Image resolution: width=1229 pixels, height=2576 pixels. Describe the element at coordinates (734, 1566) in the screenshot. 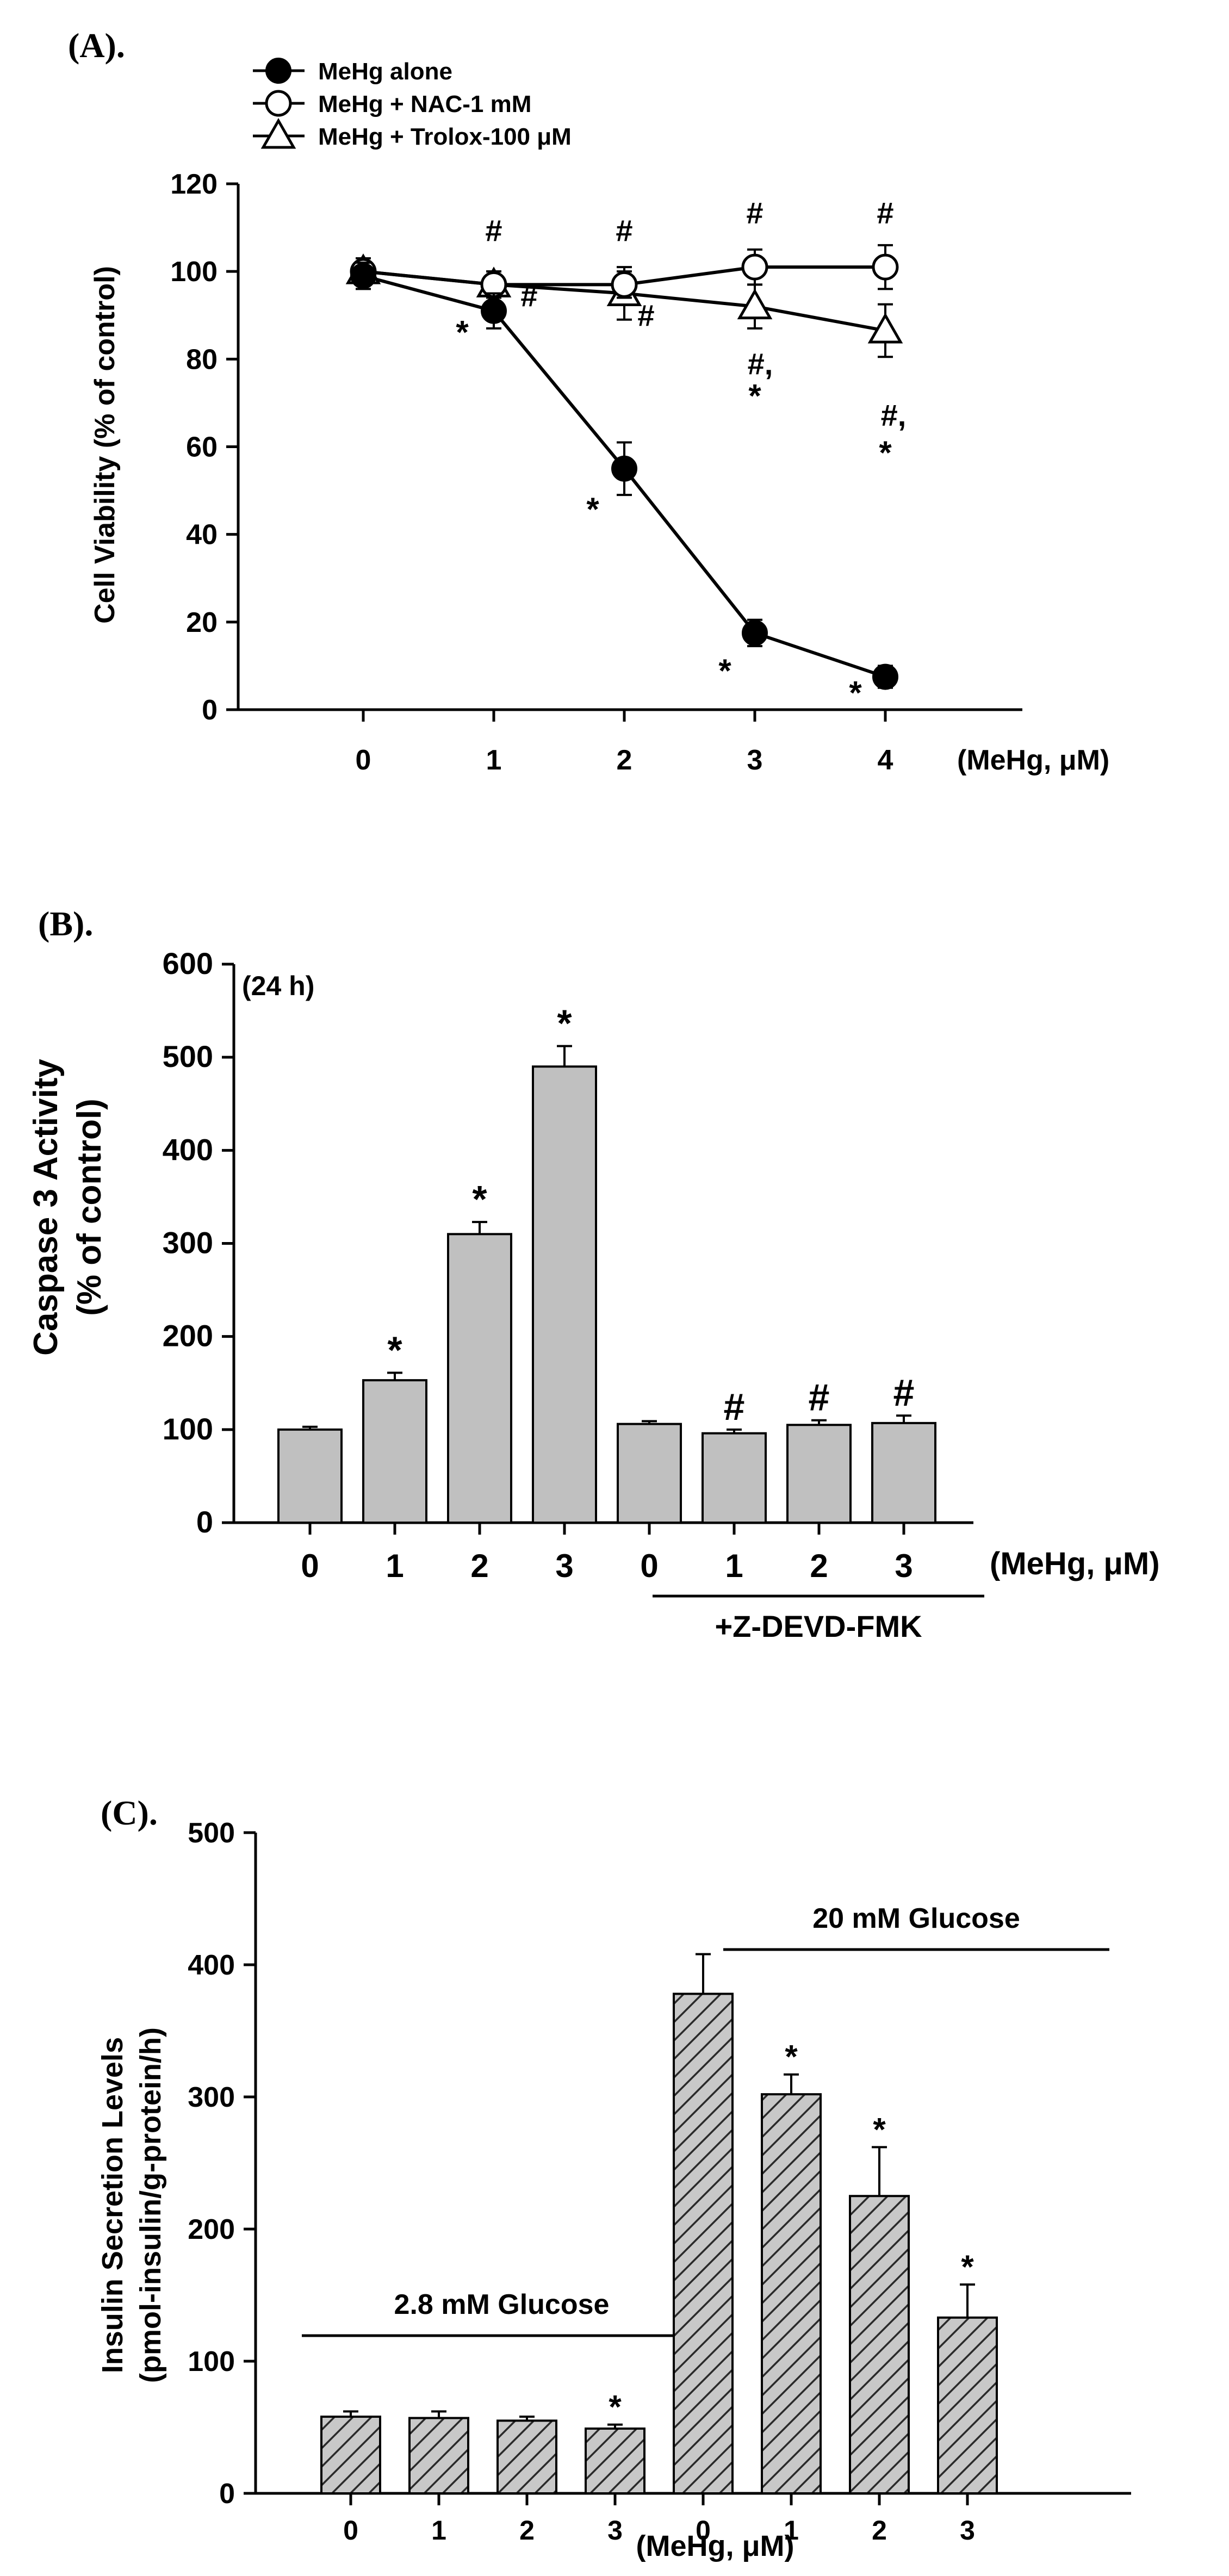

I see `x-tick-label: 1` at that location.